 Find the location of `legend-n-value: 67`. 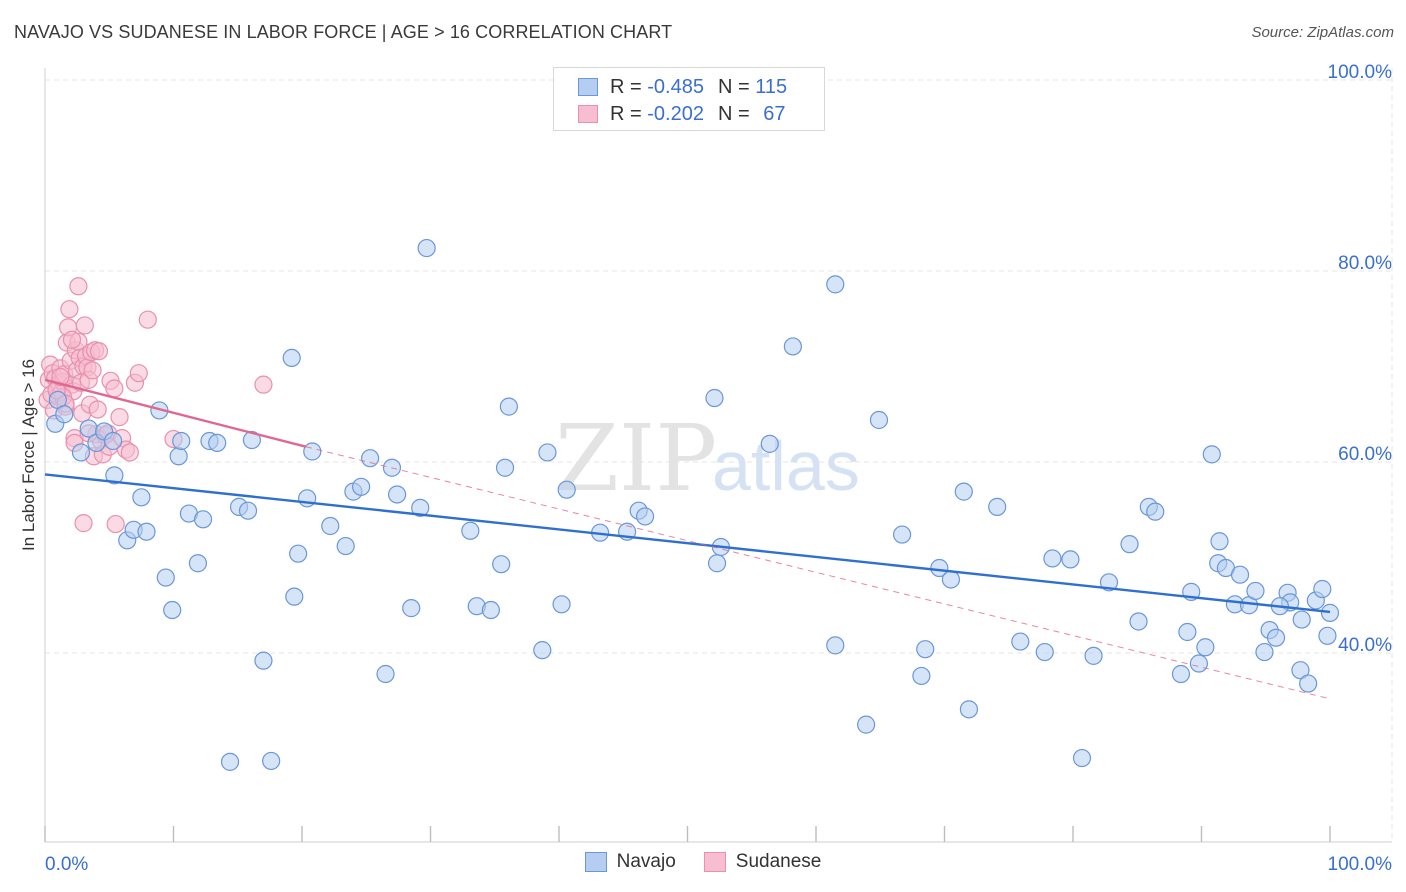

legend-n-value: 67 is located at coordinates (774, 113).